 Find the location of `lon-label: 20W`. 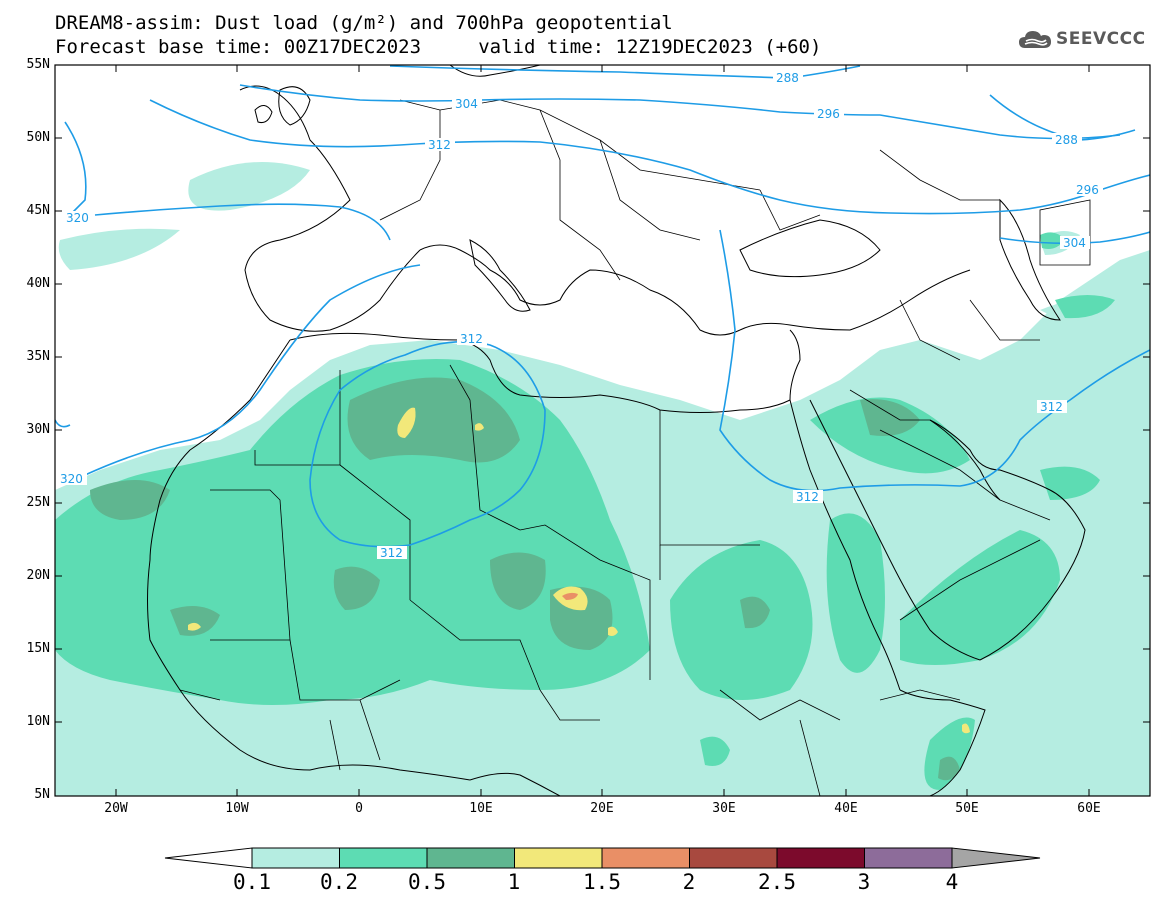

lon-label: 20W is located at coordinates (116, 808).